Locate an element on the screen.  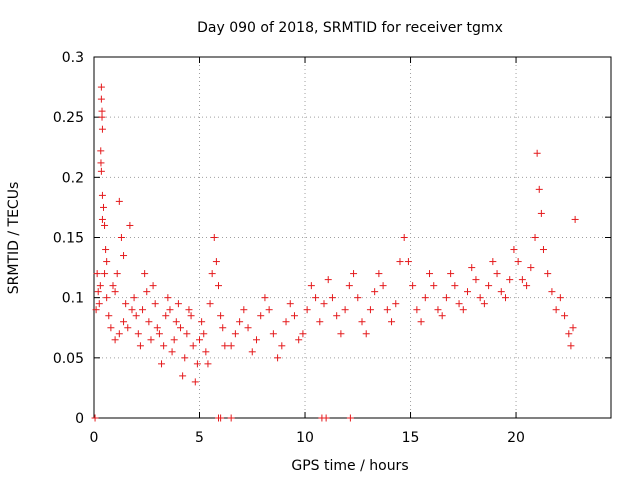
x-axis-label: GPS time / hours is located at coordinates (349, 466).